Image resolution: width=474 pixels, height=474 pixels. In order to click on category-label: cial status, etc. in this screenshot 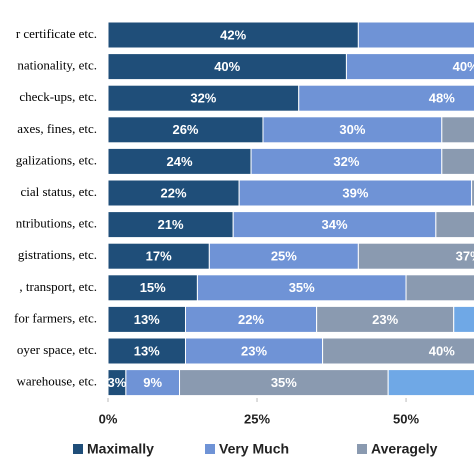, I will do `click(58, 191)`.